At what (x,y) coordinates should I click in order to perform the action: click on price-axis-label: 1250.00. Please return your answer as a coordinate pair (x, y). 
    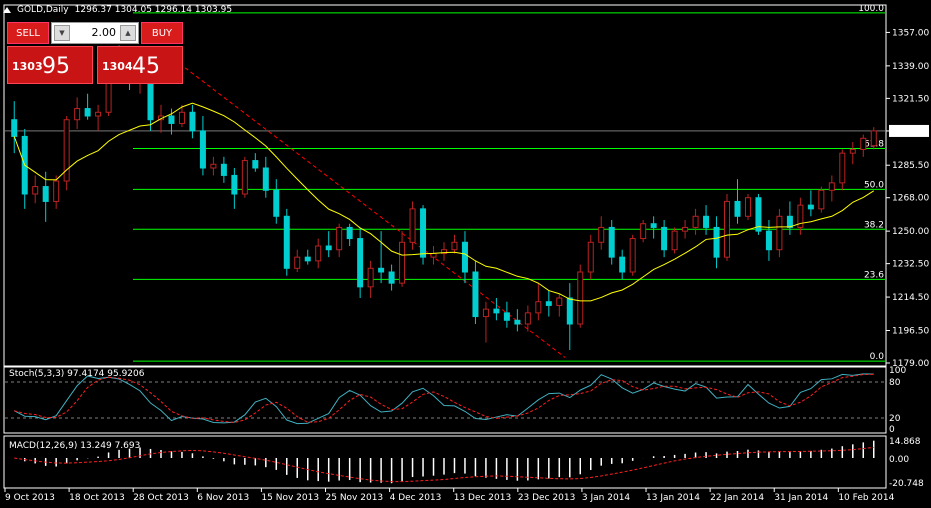
    Looking at the image, I should click on (910, 232).